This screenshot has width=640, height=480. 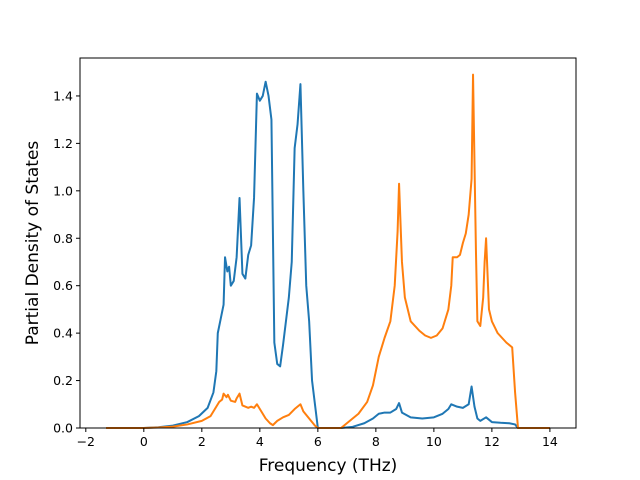 What do you see at coordinates (550, 441) in the screenshot?
I see `x-tick-label: 14` at bounding box center [550, 441].